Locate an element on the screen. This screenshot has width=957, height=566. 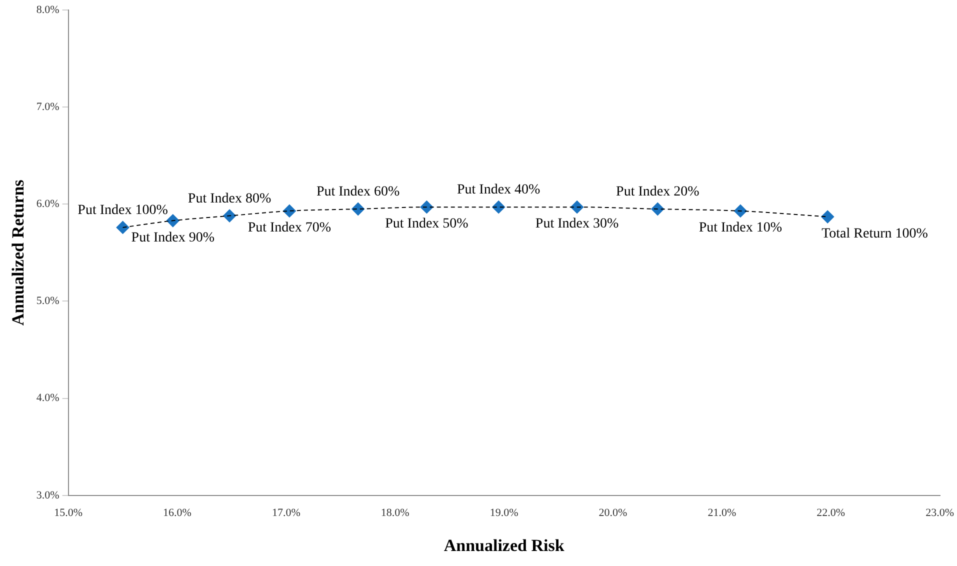
x-tick-label: 16.0% is located at coordinates (177, 512).